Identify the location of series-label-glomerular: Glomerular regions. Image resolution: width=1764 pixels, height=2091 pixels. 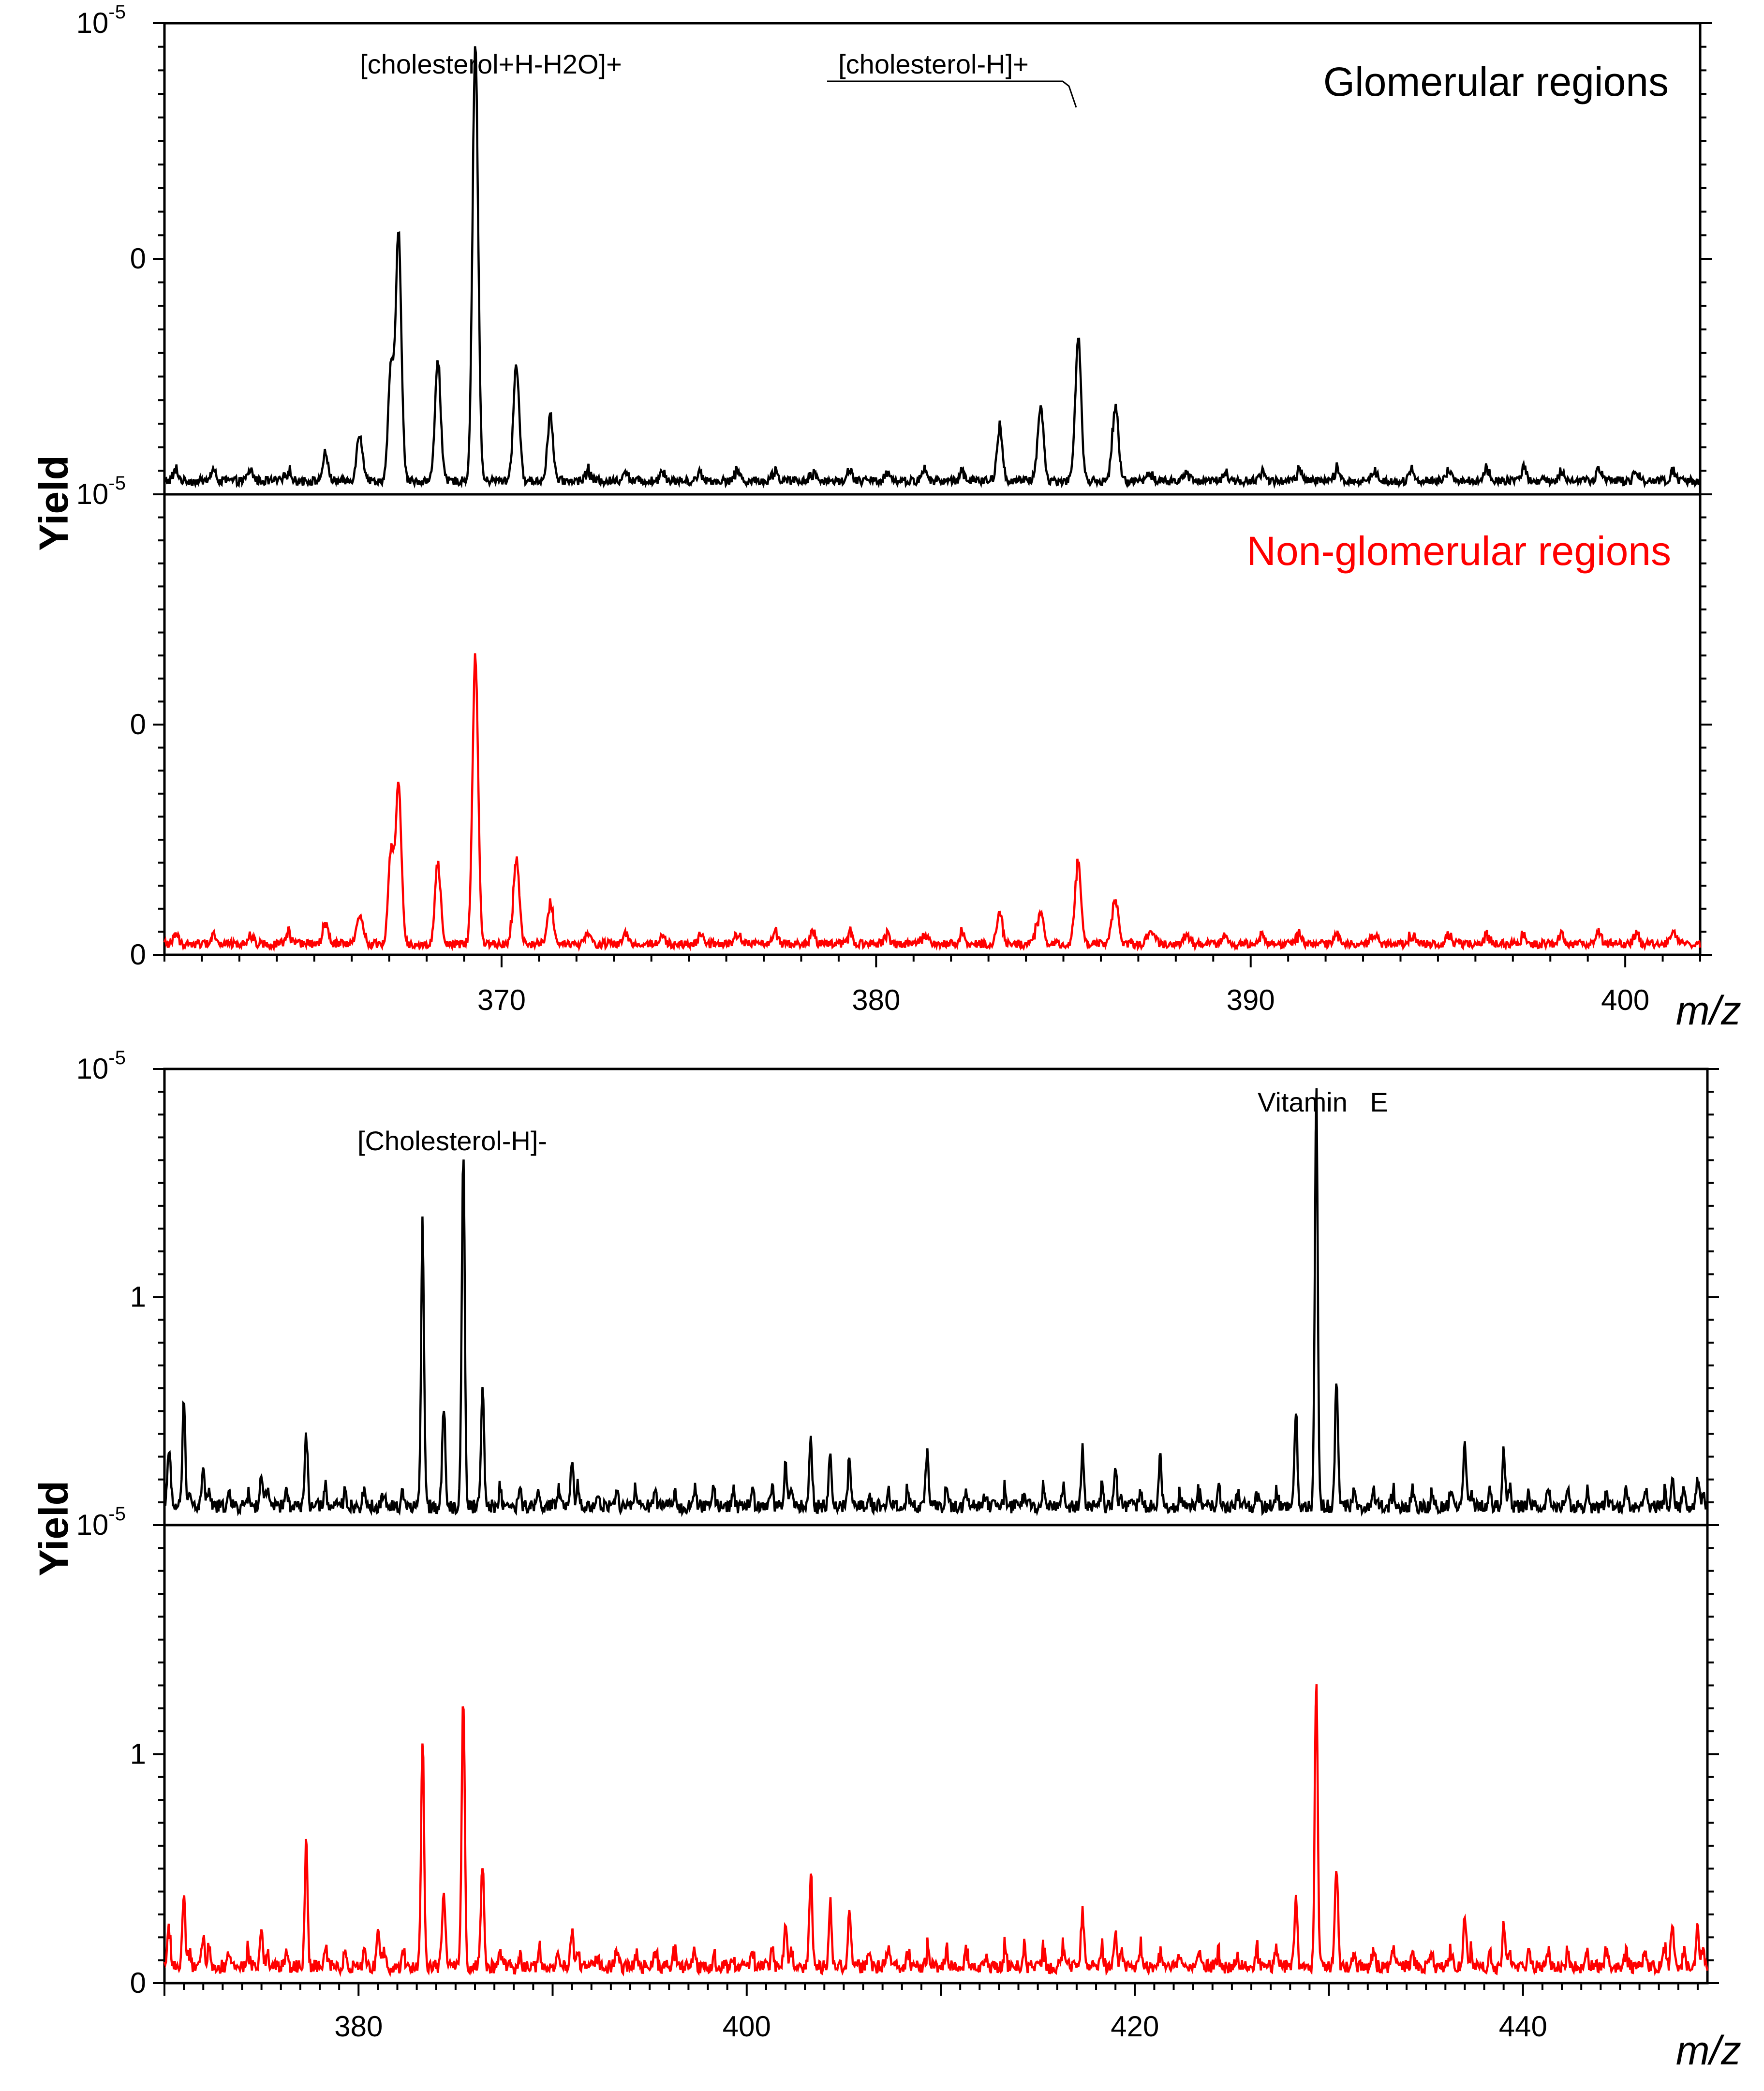
(1496, 81).